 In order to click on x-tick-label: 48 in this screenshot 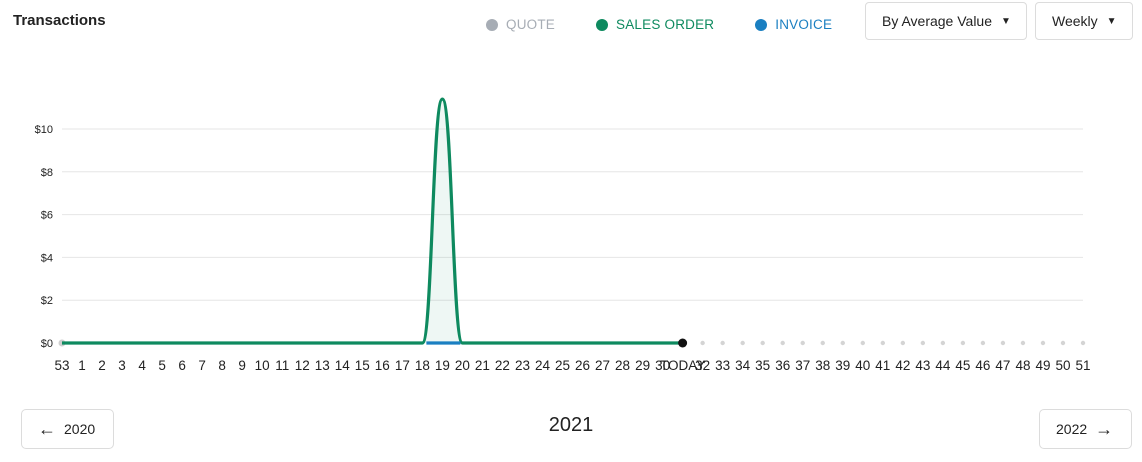, I will do `click(1022, 365)`.